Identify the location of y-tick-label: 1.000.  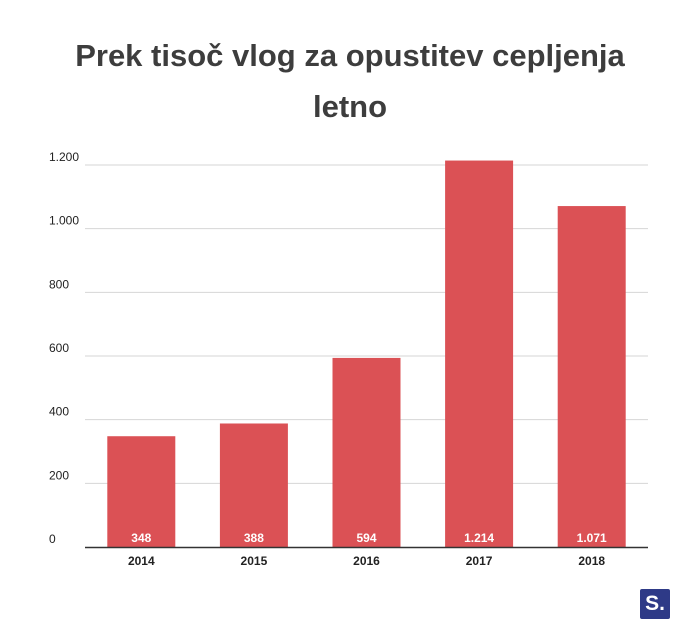
(64, 221).